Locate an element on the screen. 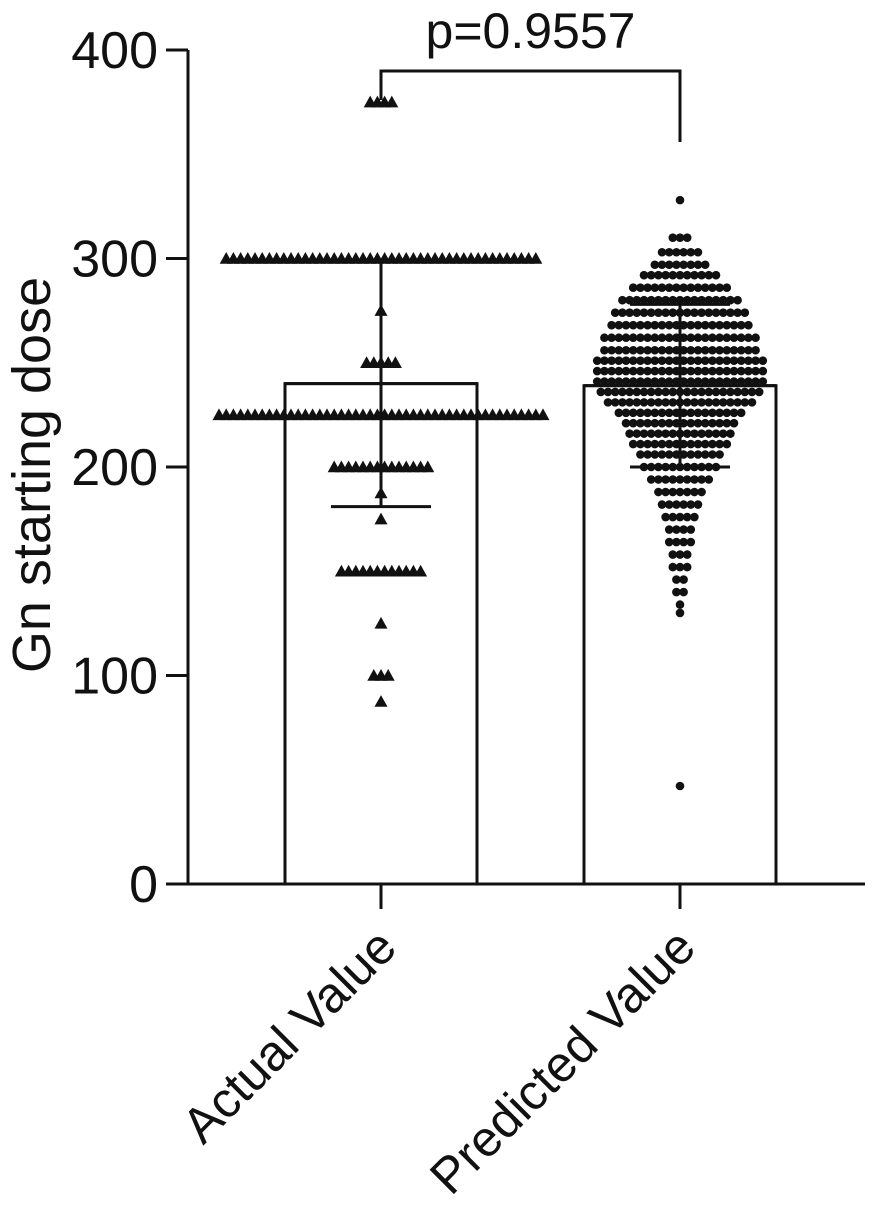 The width and height of the screenshot is (886, 1232). x-tick-label: Actual Value is located at coordinates (288, 1035).